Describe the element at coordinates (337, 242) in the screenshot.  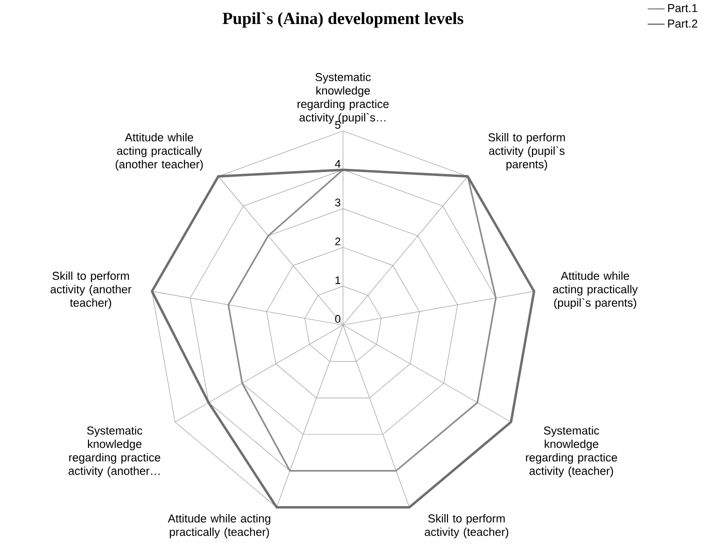
I see `y-tick-label: 2` at that location.